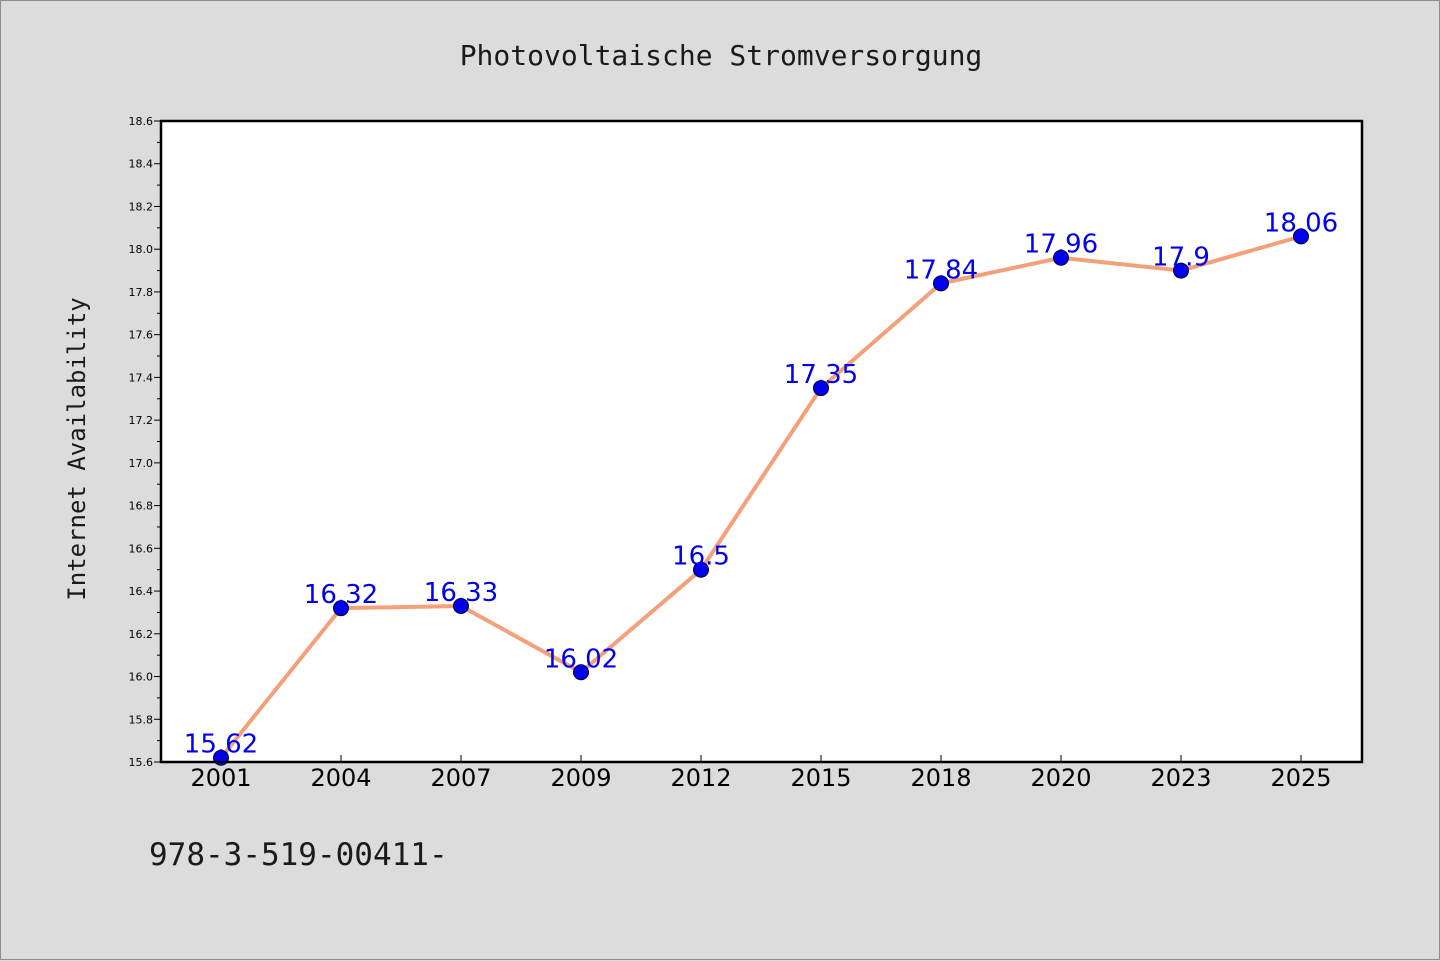  I want to click on data-label: 17.9, so click(1181, 258).